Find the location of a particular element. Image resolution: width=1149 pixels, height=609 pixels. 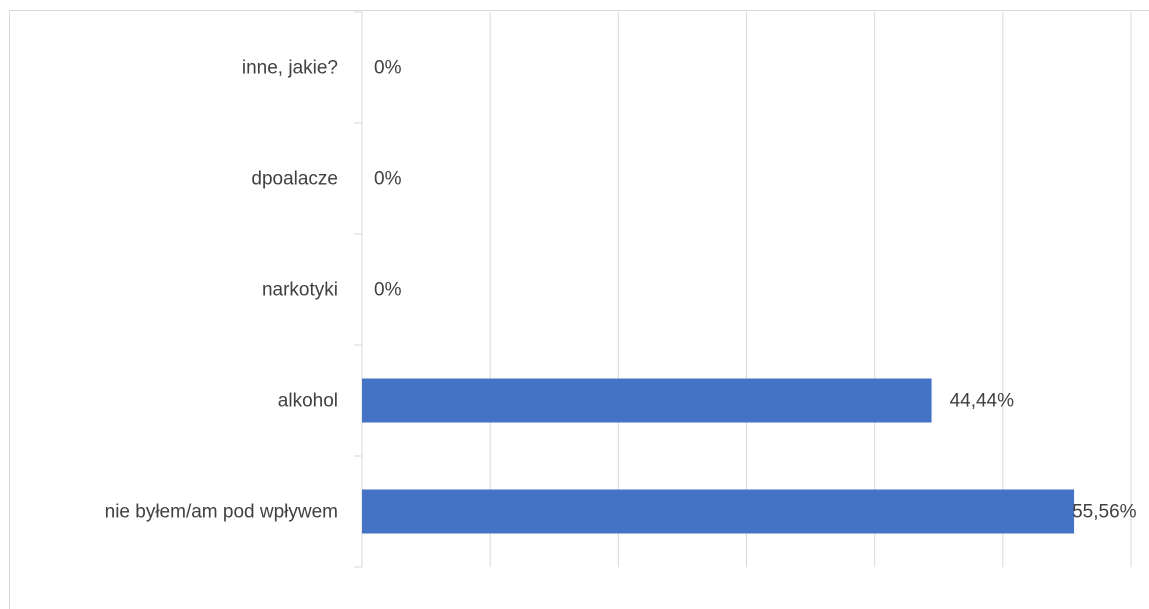

category-label: nie byłem/am pod wpływem is located at coordinates (221, 512).